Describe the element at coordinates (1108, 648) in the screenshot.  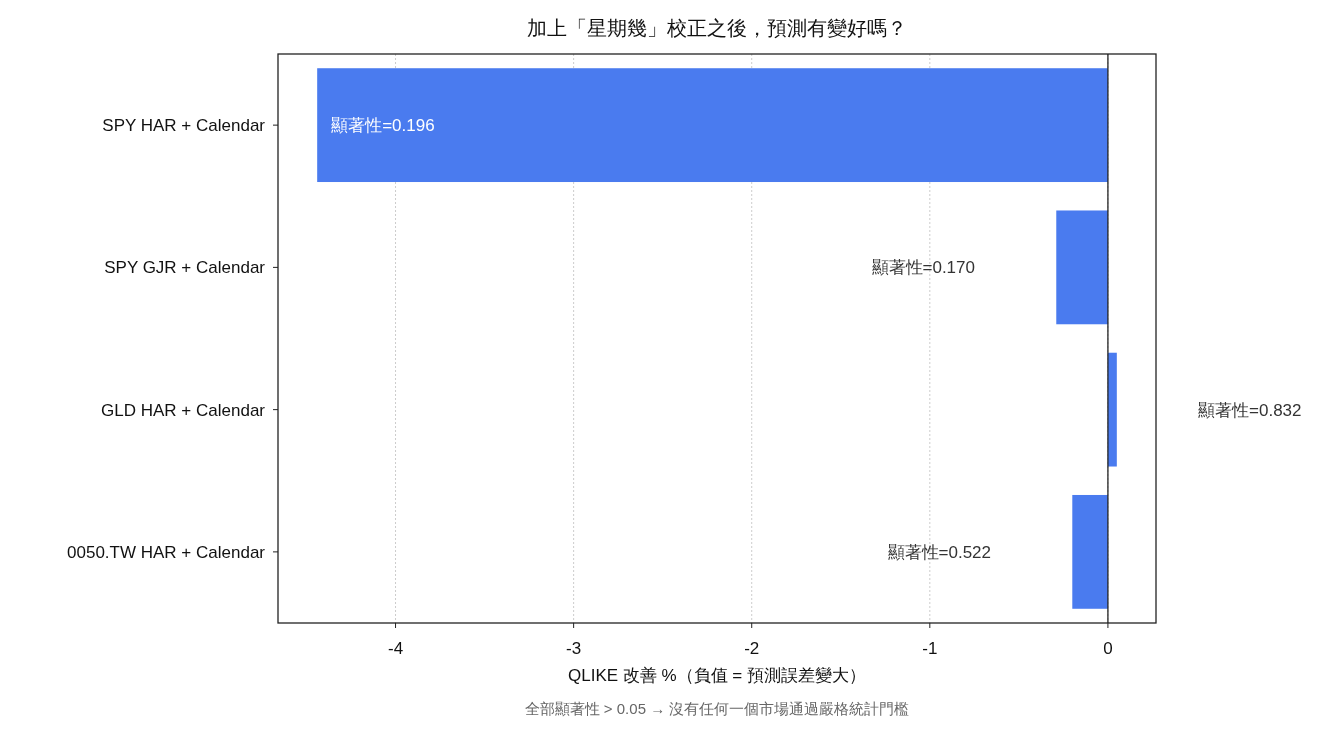
I see `x-tick-label: 0` at that location.